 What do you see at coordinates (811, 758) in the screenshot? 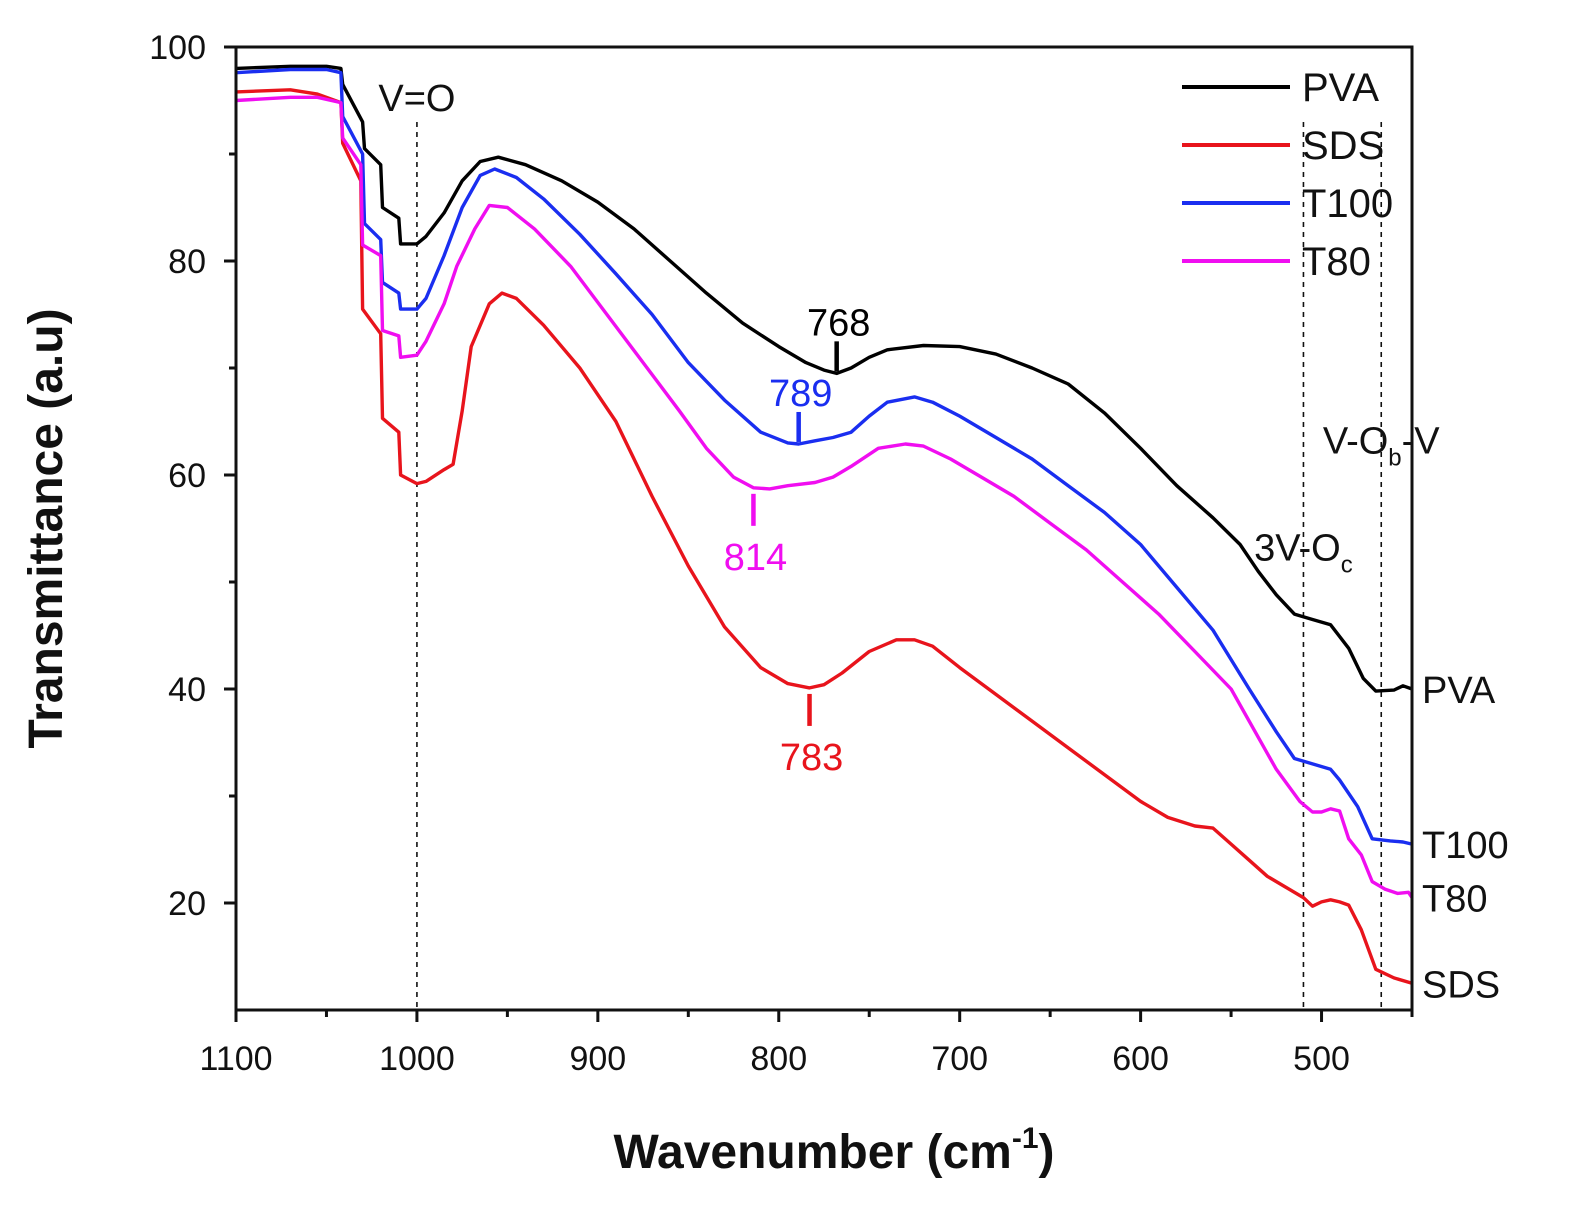
I see `peak-label-783: 783` at bounding box center [811, 758].